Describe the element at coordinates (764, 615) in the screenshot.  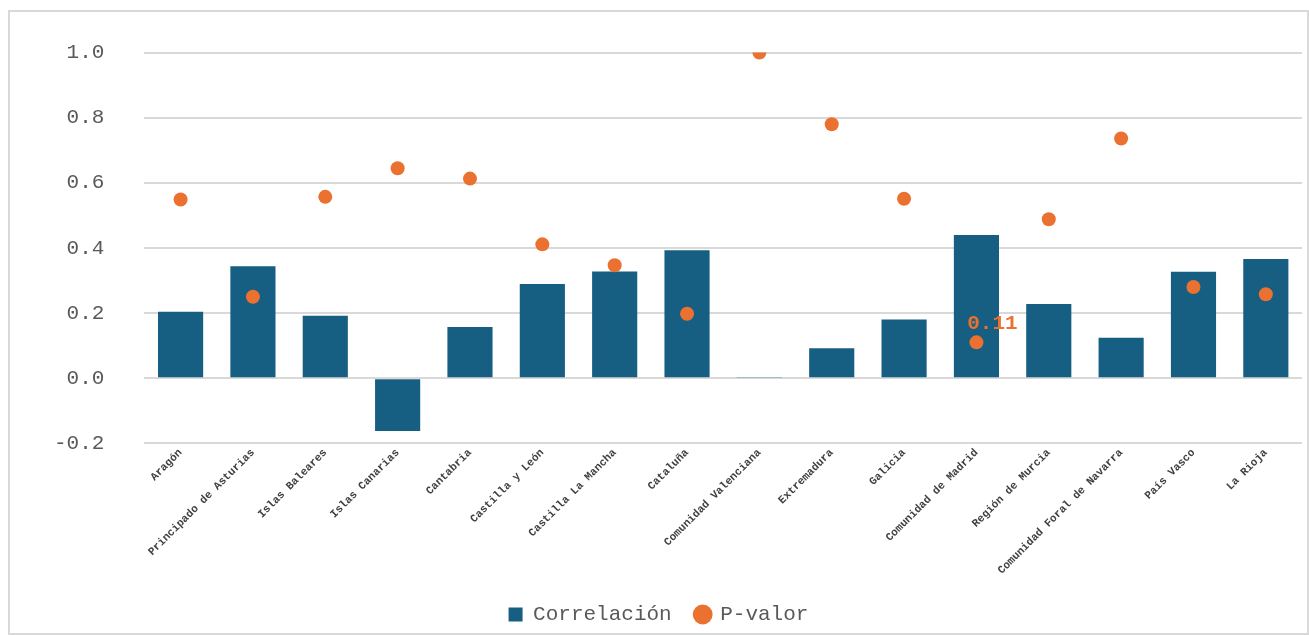
I see `legend-label: P-valor` at that location.